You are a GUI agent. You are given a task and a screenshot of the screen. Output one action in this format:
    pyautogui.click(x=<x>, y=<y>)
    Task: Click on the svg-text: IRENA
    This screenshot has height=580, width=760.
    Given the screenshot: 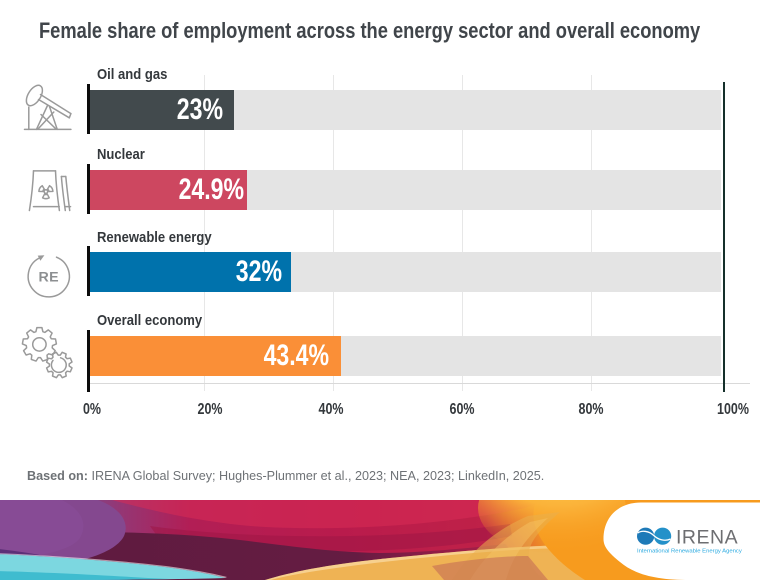 What is the action you would take?
    pyautogui.click(x=707, y=538)
    